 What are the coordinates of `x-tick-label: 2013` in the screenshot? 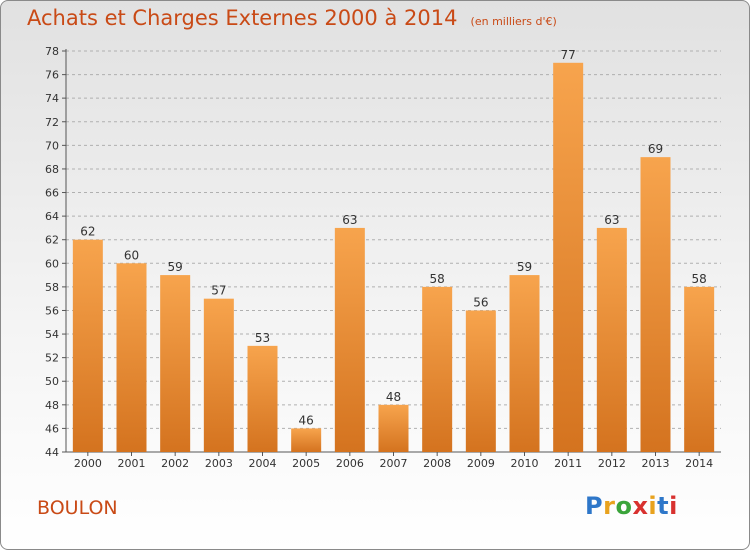 It's located at (656, 463).